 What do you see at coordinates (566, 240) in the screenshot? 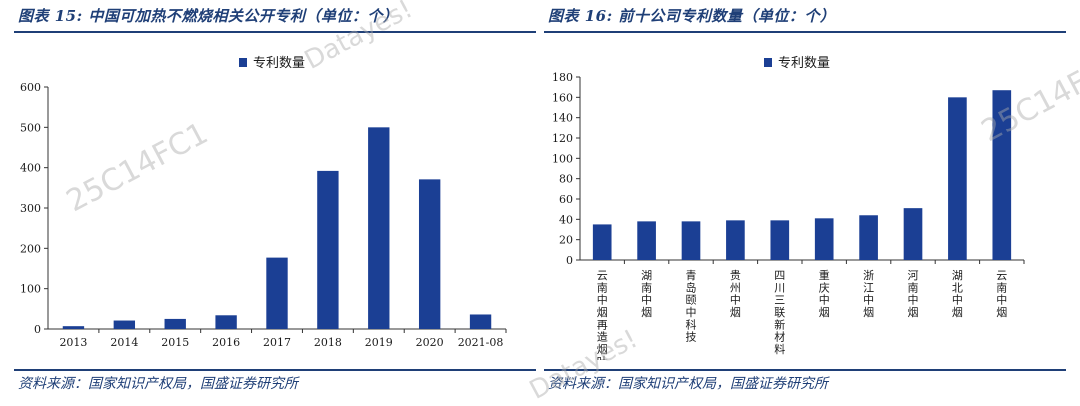
I see `y-tick-label: 20` at bounding box center [566, 240].